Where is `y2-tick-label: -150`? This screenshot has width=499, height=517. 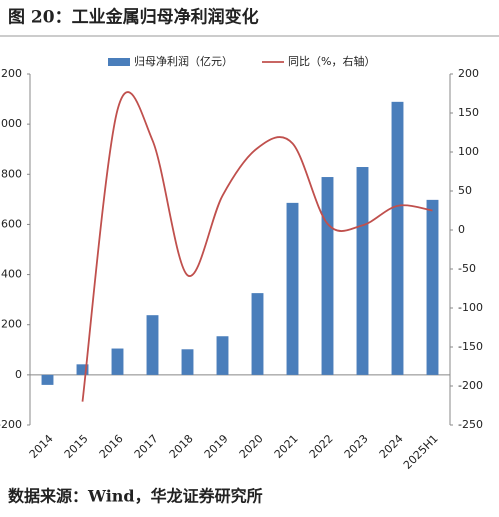 y2-tick-label: -150 is located at coordinates (470, 346).